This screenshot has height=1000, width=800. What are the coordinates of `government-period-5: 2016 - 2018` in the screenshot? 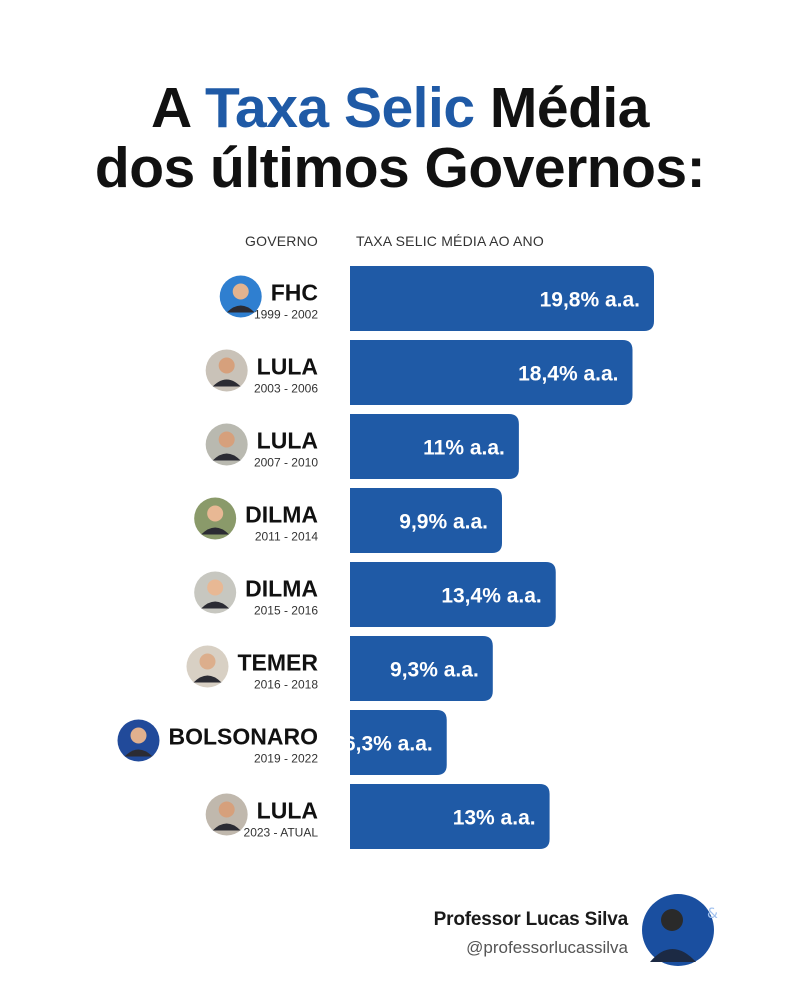 It's located at (286, 685).